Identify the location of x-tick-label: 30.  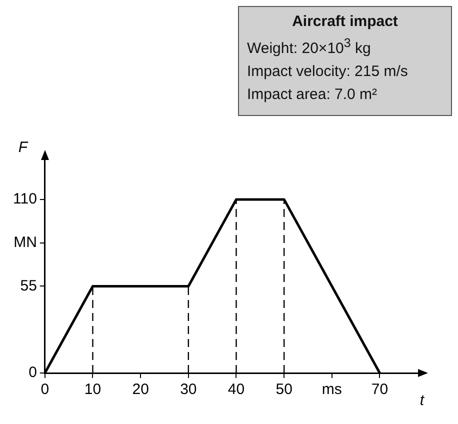
(188, 389).